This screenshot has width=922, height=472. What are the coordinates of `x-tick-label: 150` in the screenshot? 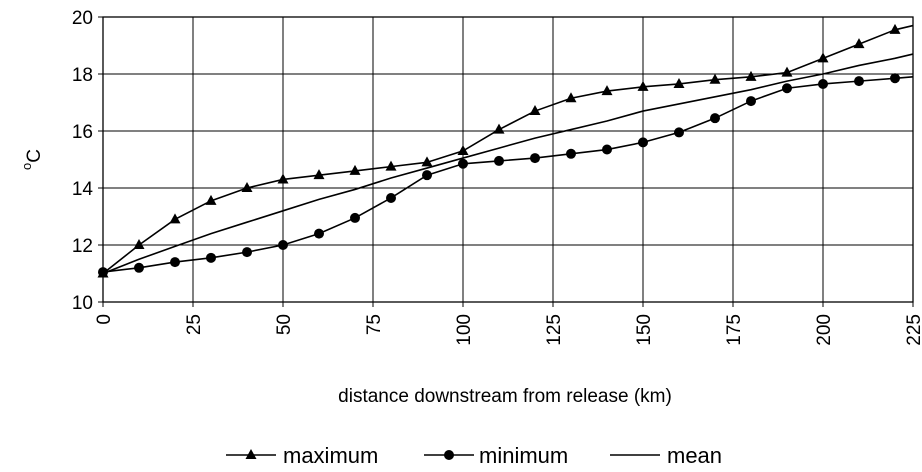 It's located at (644, 330).